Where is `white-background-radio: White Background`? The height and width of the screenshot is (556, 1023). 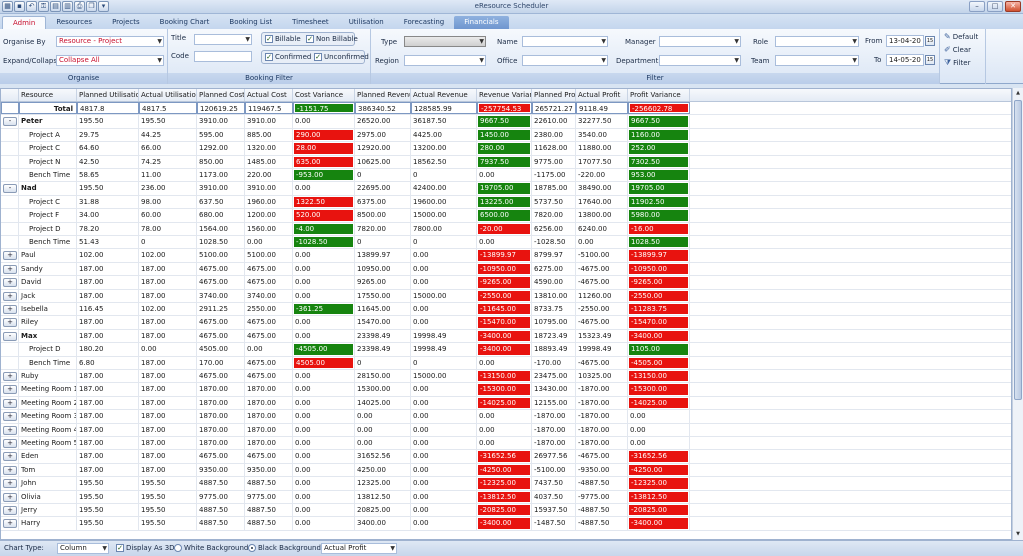 white-background-radio: White Background is located at coordinates (211, 548).